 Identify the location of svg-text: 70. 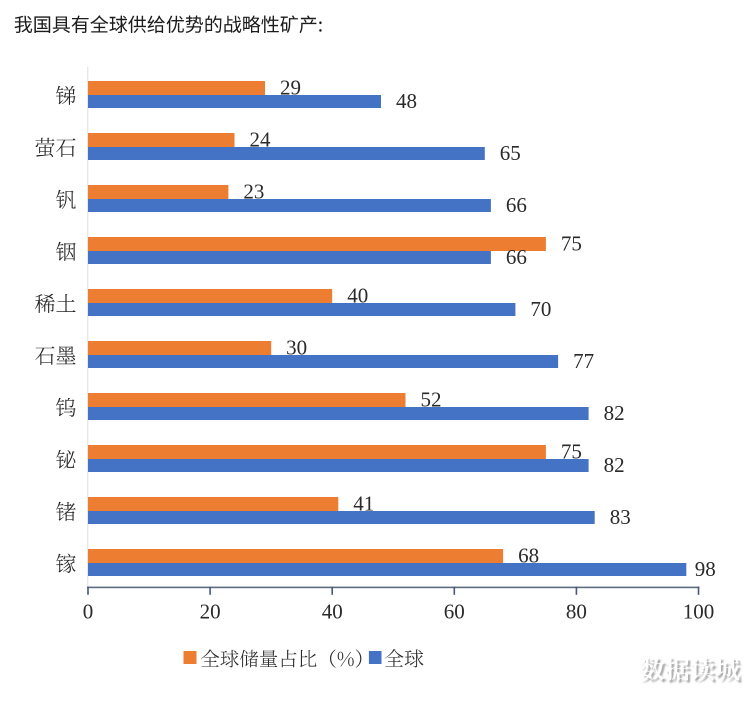
(540, 309).